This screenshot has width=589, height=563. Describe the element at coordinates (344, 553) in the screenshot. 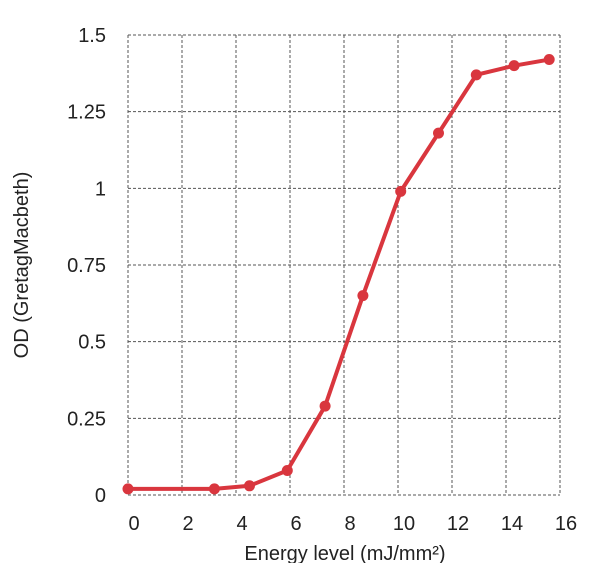

I see `x-axis-label: Energy level (mJ/mm²)` at that location.